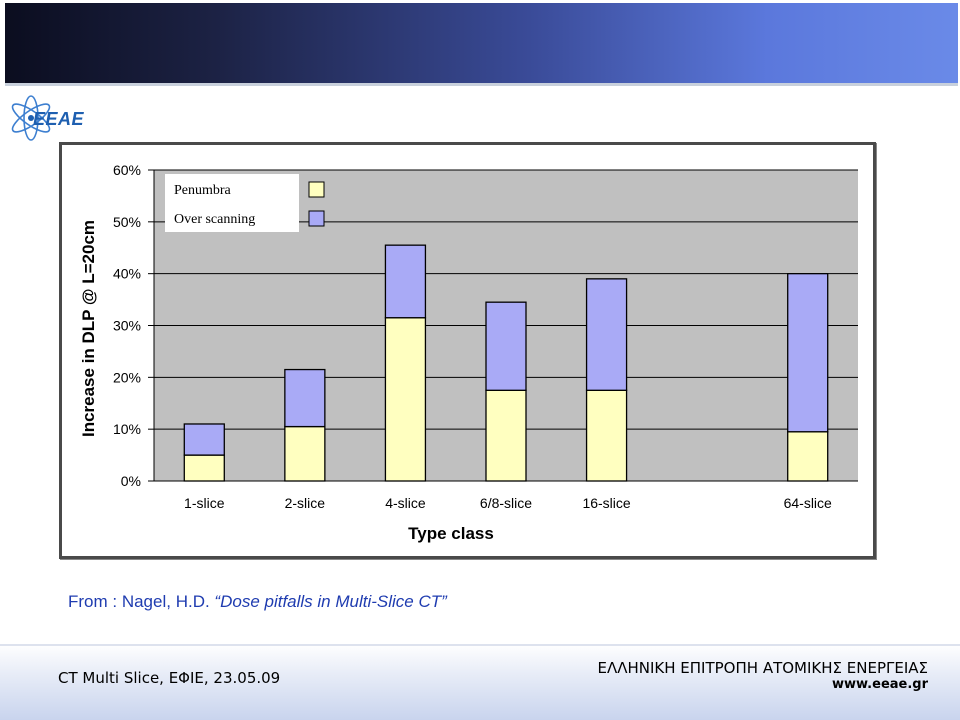 This screenshot has width=960, height=720. I want to click on y-tick-label: 30%, so click(127, 326).